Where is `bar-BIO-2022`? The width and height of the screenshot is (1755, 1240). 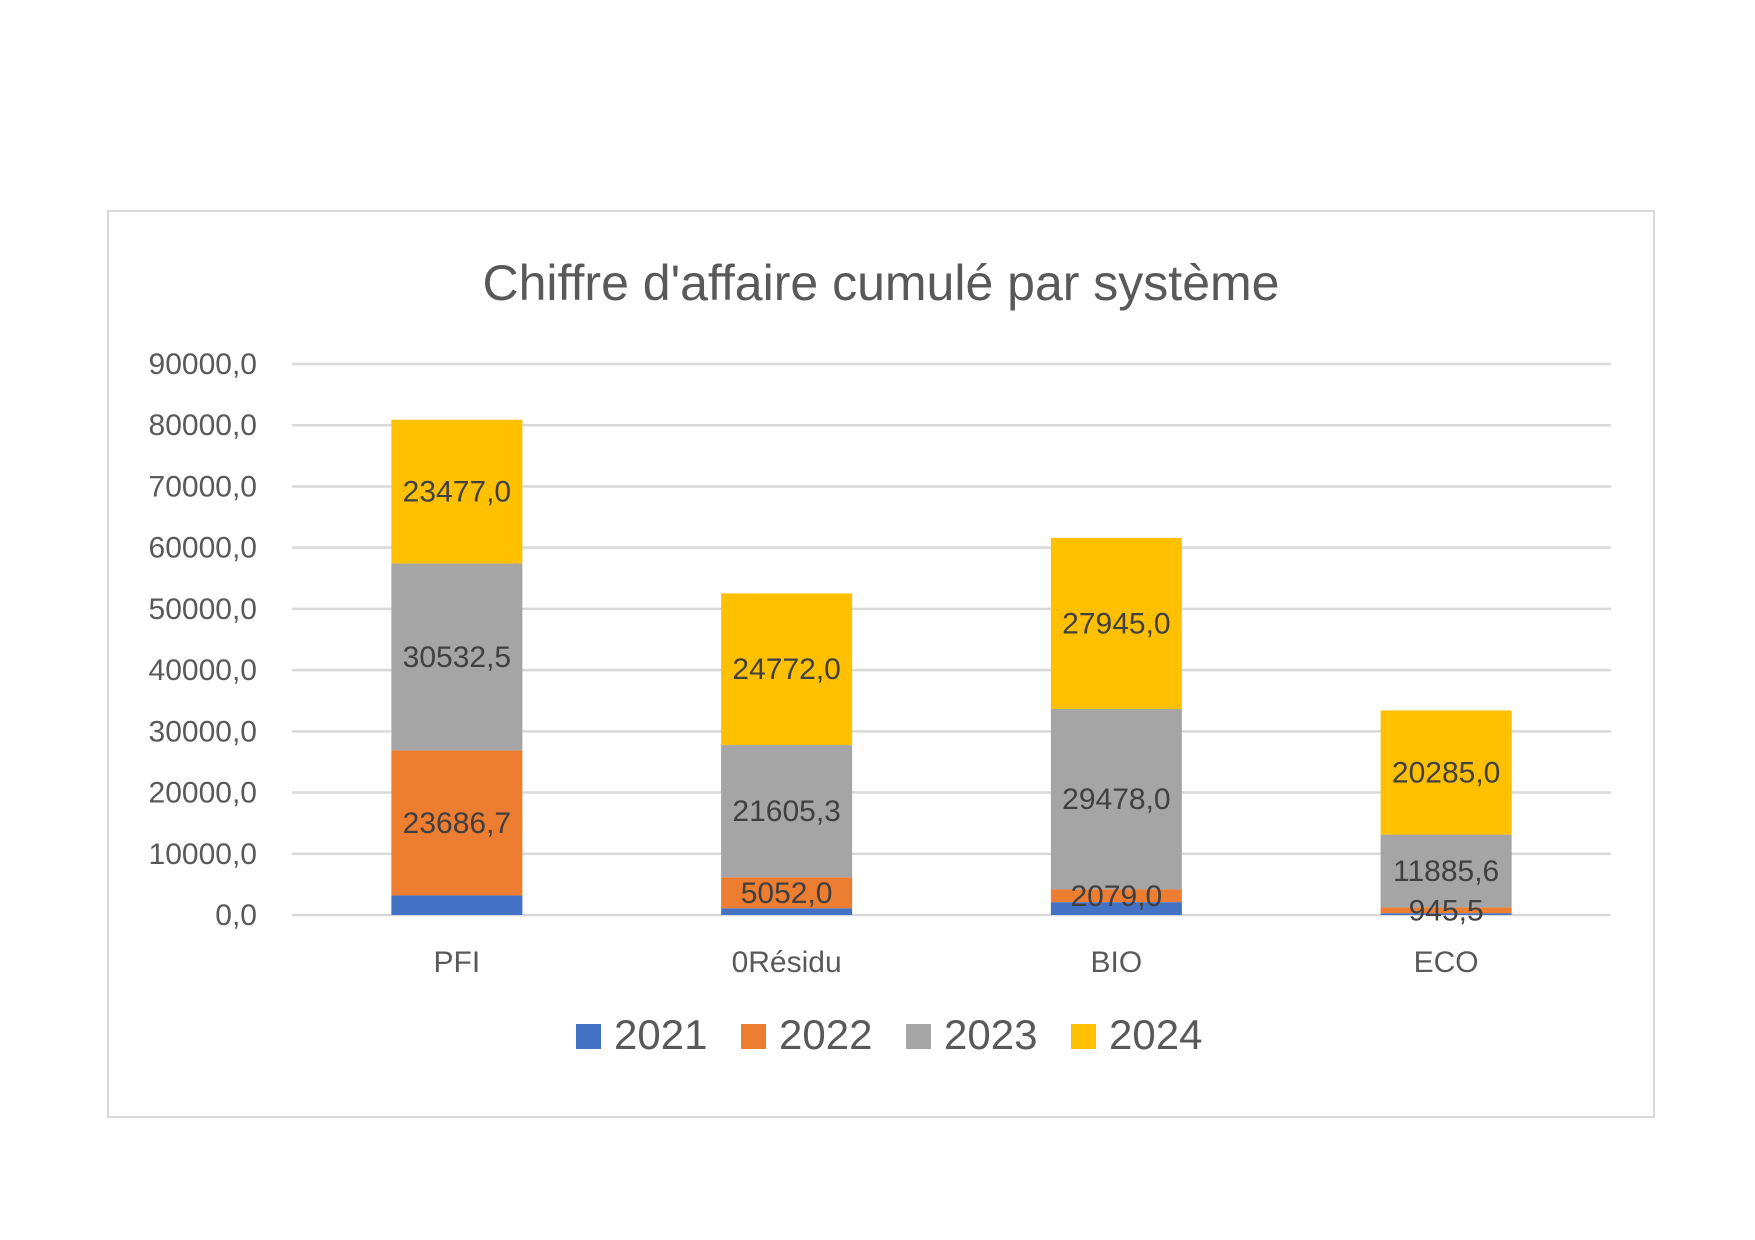
bar-BIO-2022 is located at coordinates (1116, 896).